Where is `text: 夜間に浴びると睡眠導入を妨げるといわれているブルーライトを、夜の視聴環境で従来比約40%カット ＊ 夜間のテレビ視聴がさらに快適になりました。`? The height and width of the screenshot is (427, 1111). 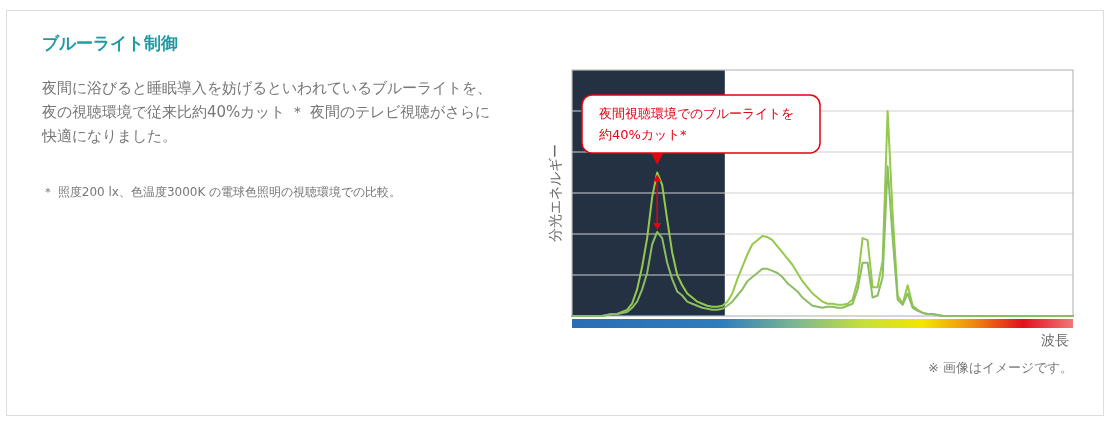 text: 夜間に浴びると睡眠導入を妨げるといわれているブルーライトを、夜の視聴環境で従来比約40%カット ＊ 夜間のテレビ視聴がさらに快適になりました。 is located at coordinates (267, 112).